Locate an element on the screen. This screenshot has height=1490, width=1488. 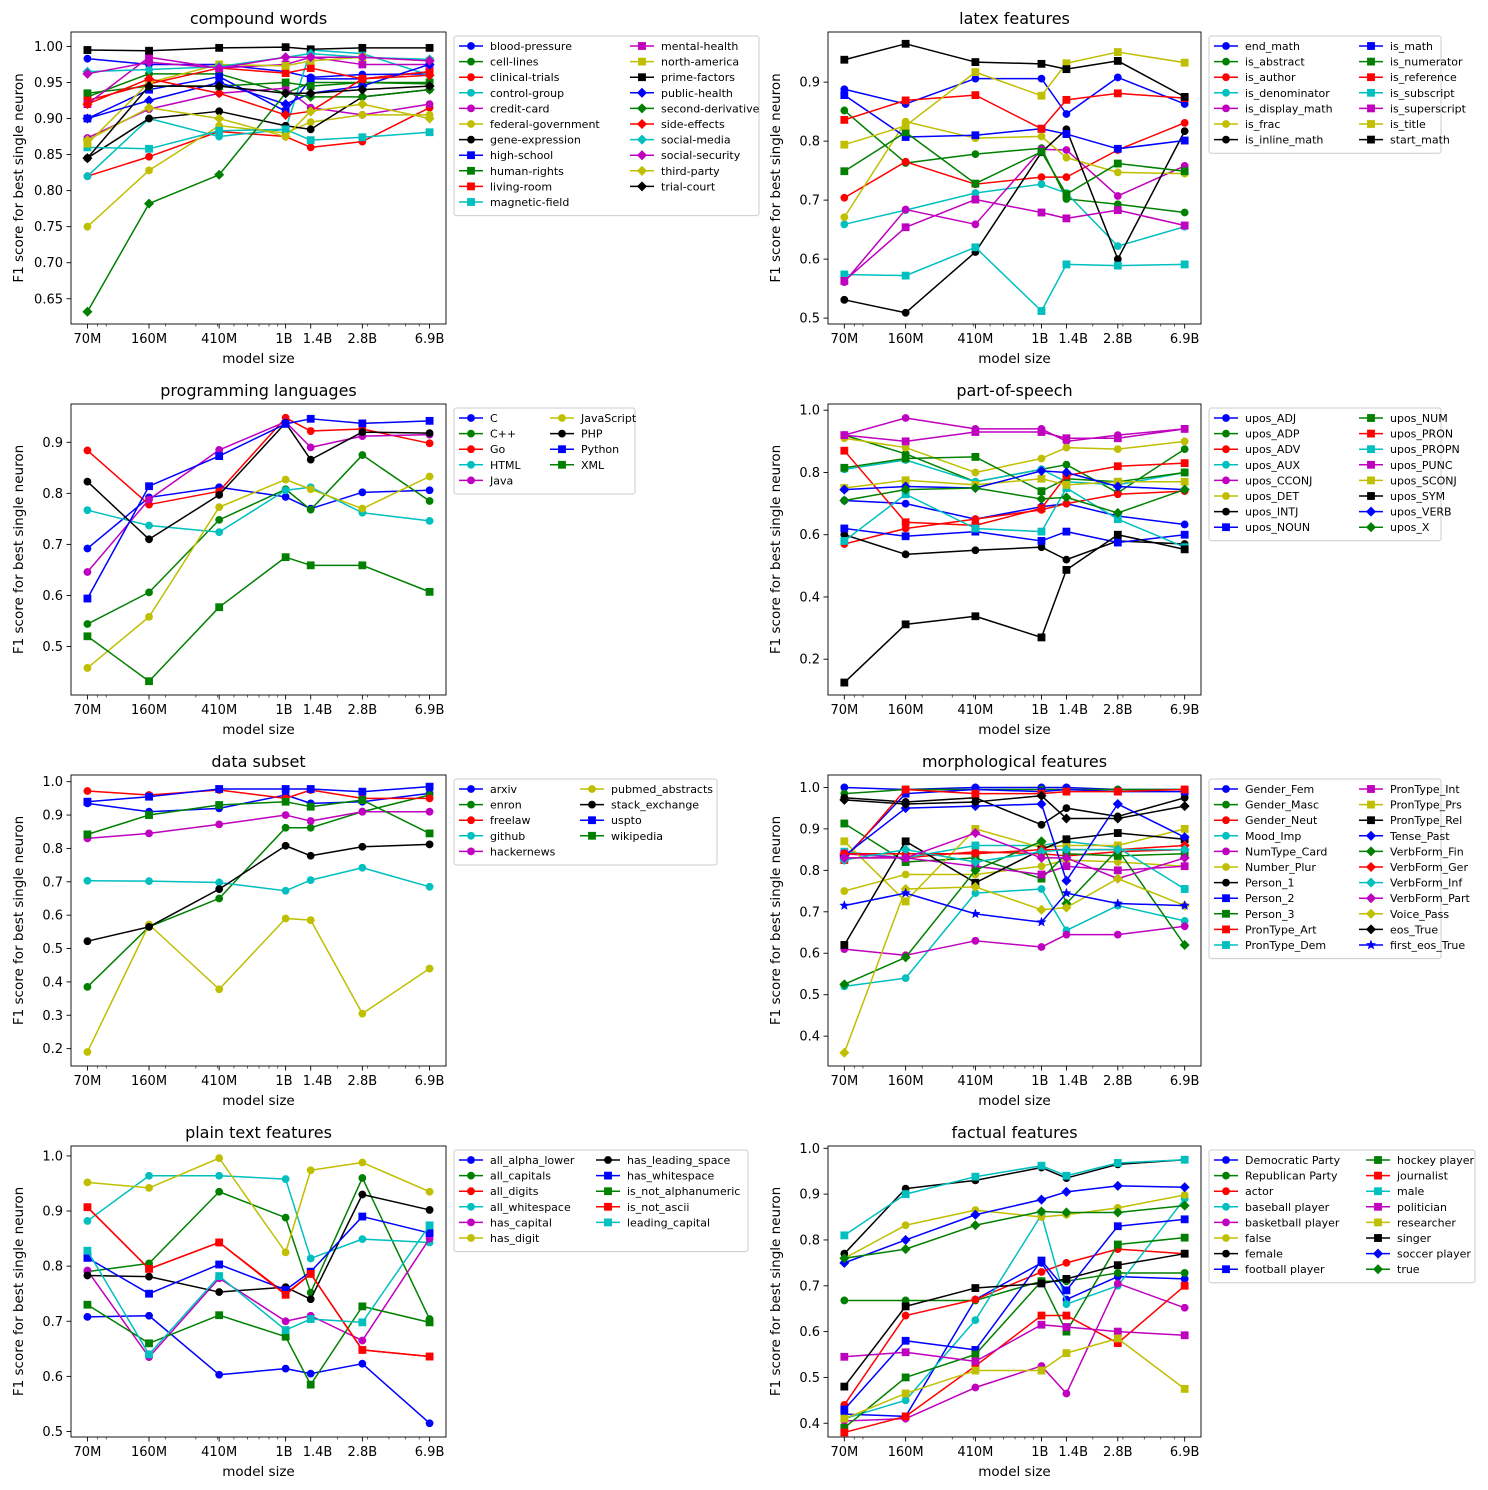
axes-frame is located at coordinates (1014, 549).